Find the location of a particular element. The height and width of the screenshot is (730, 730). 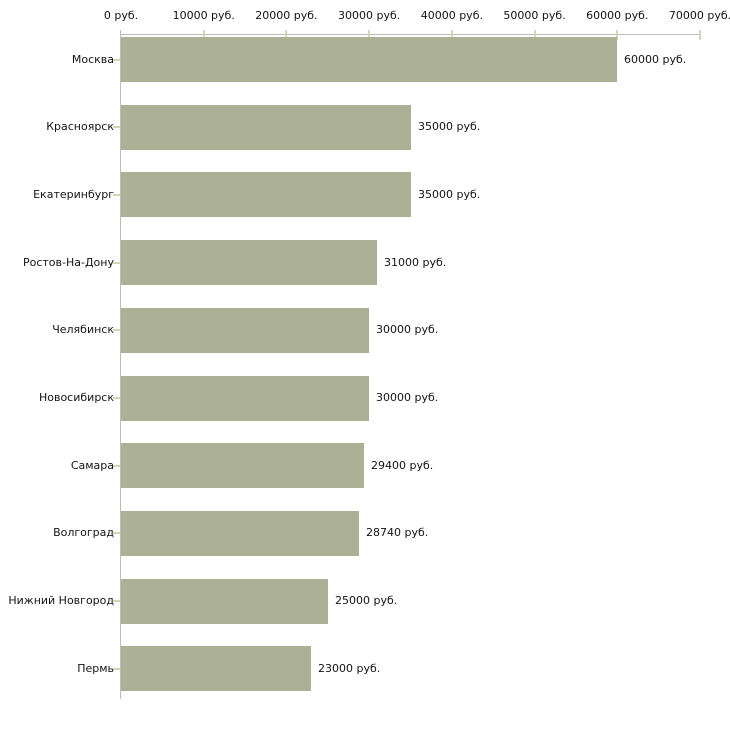

category-label: Новосибирск is located at coordinates (76, 397).